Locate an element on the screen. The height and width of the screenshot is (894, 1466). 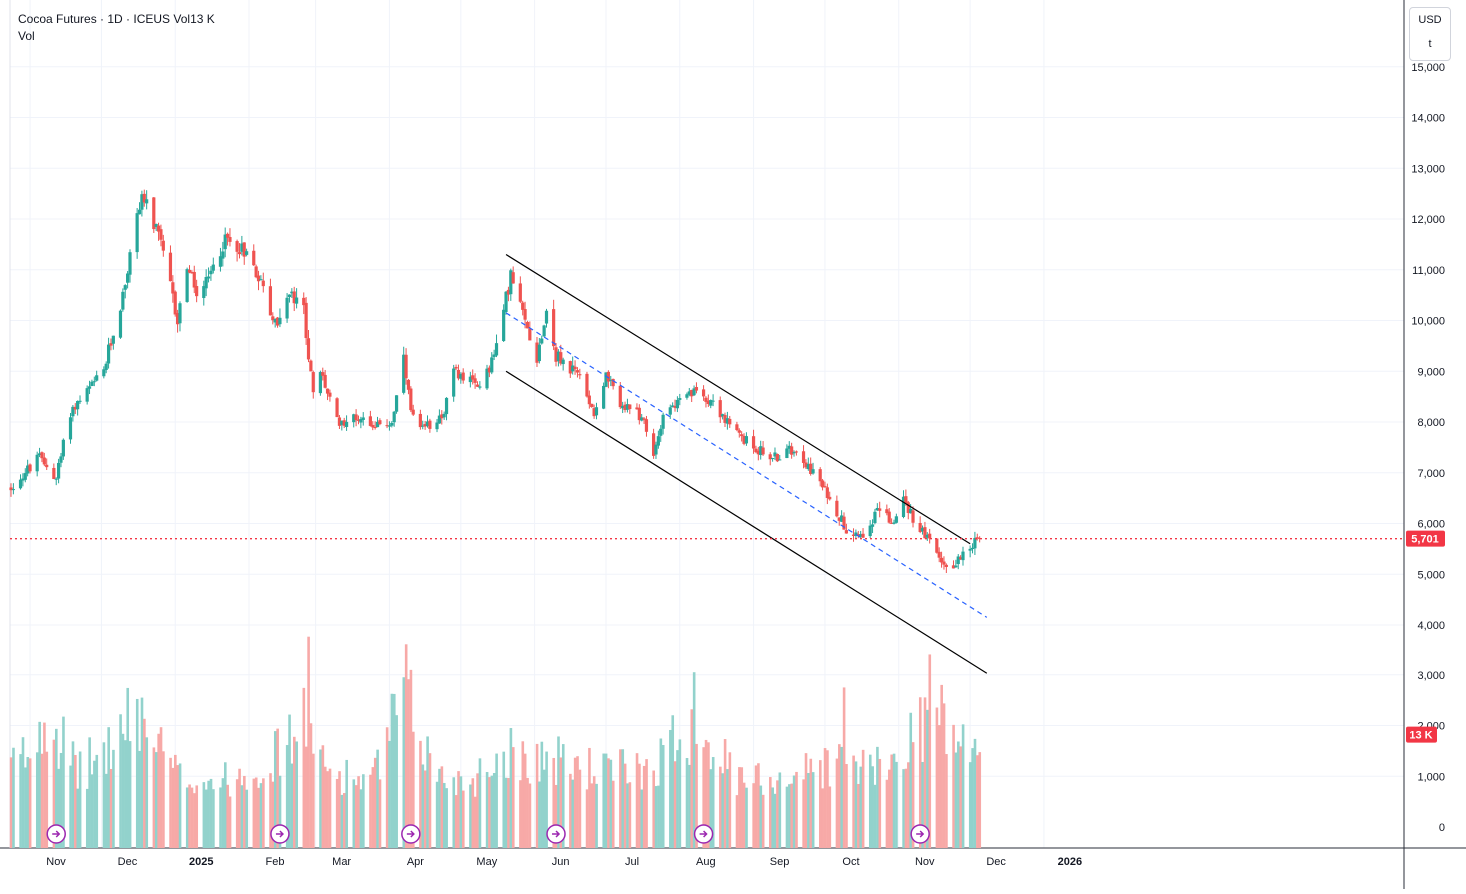
volume-tick-label: 1,000 is located at coordinates (1431, 777).